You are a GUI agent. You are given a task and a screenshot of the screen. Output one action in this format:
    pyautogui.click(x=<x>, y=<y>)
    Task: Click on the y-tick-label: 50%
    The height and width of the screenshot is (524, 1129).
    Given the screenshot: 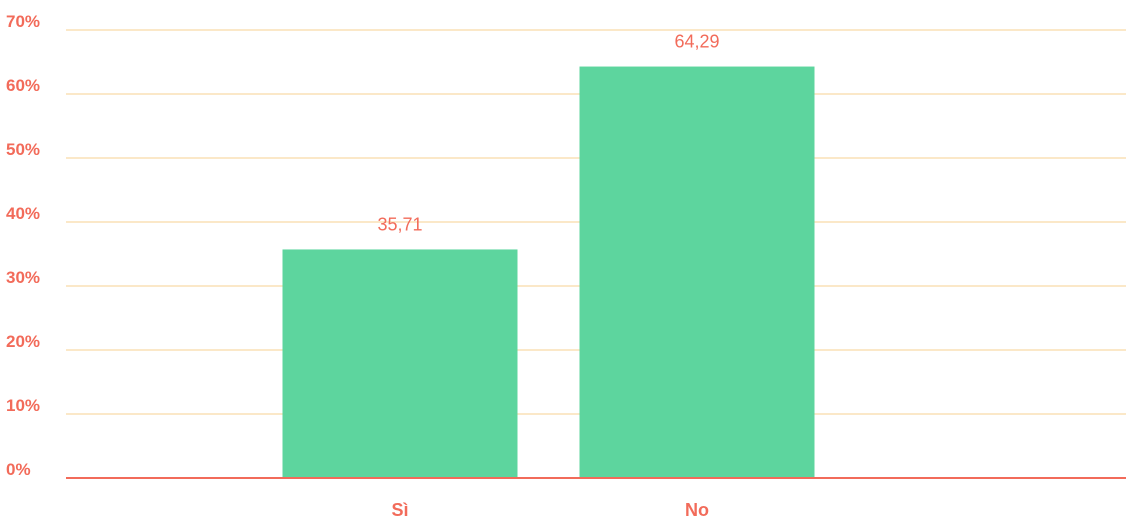 What is the action you would take?
    pyautogui.click(x=23, y=149)
    